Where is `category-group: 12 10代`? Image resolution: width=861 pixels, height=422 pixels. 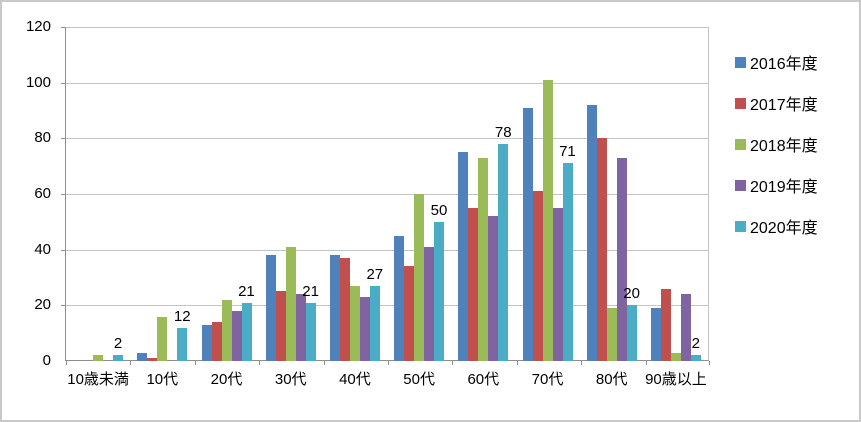 category-group: 12 10代 is located at coordinates (162, 207).